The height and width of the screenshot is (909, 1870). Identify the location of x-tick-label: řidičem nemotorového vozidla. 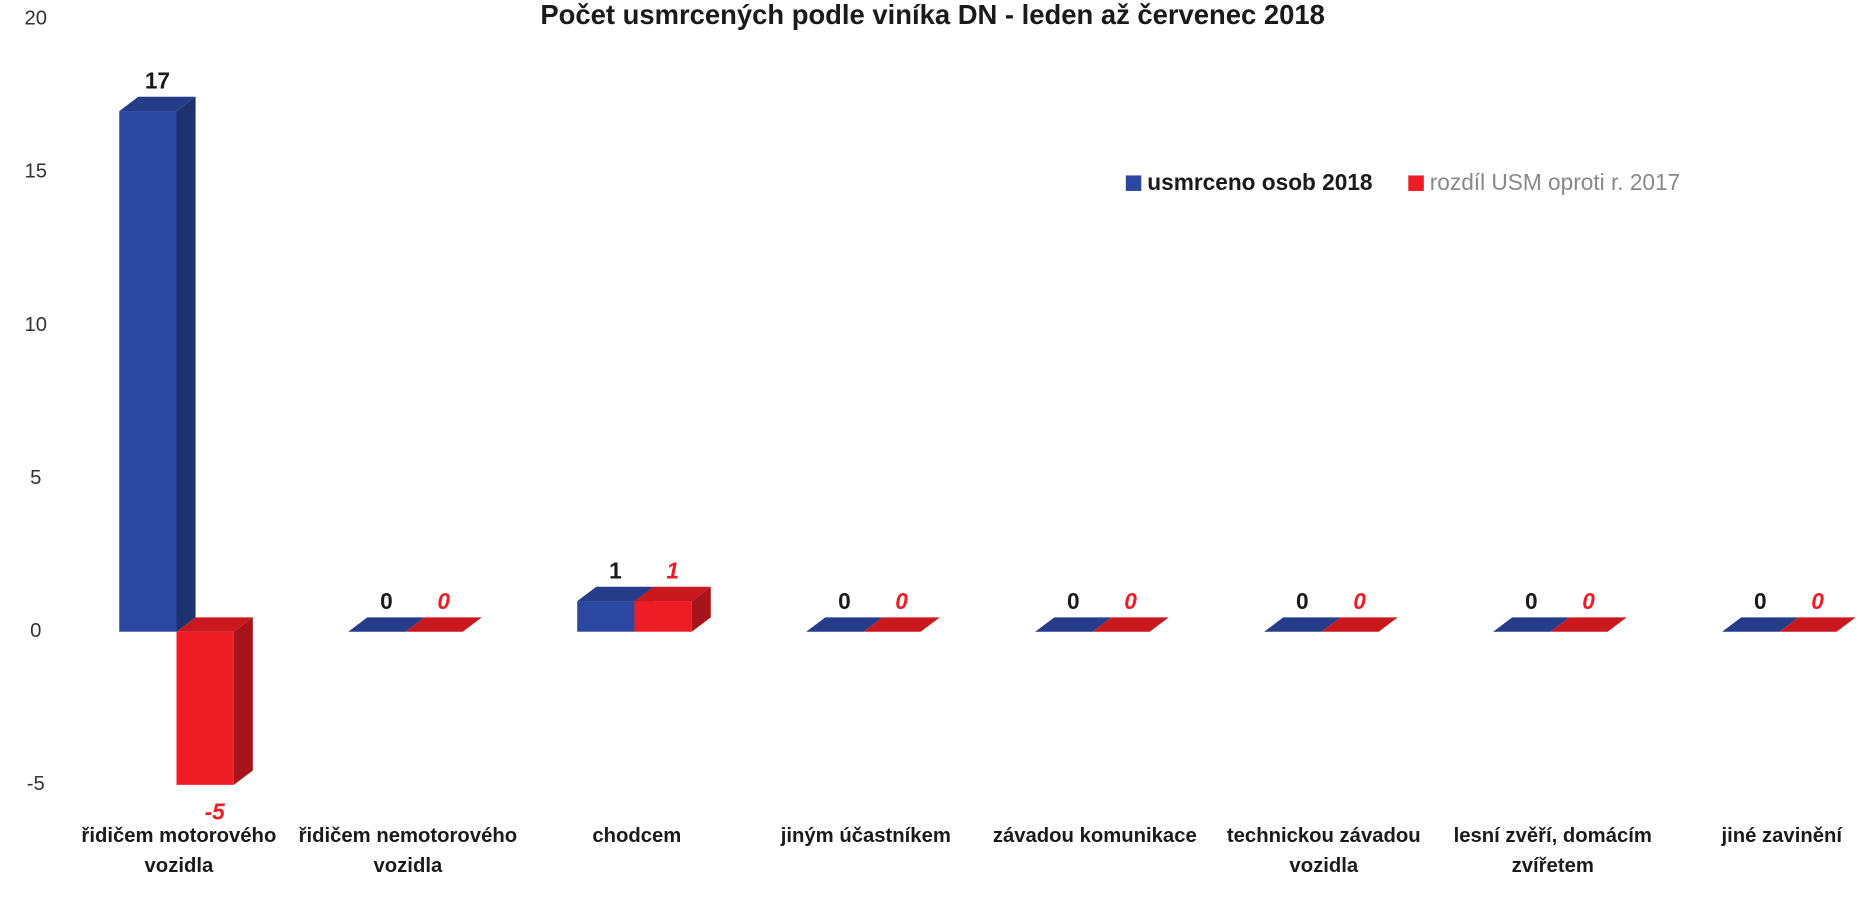
(408, 850).